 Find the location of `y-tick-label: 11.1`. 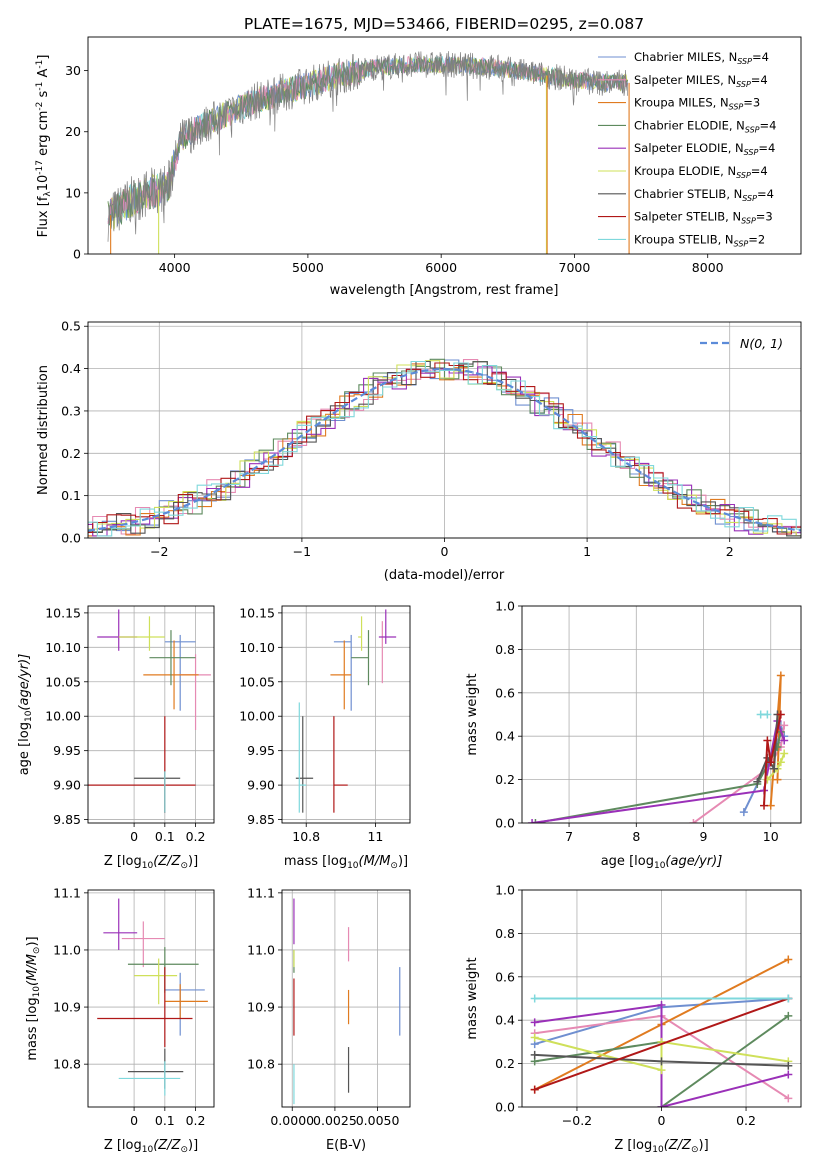

y-tick-label: 11.1 is located at coordinates (67, 892).